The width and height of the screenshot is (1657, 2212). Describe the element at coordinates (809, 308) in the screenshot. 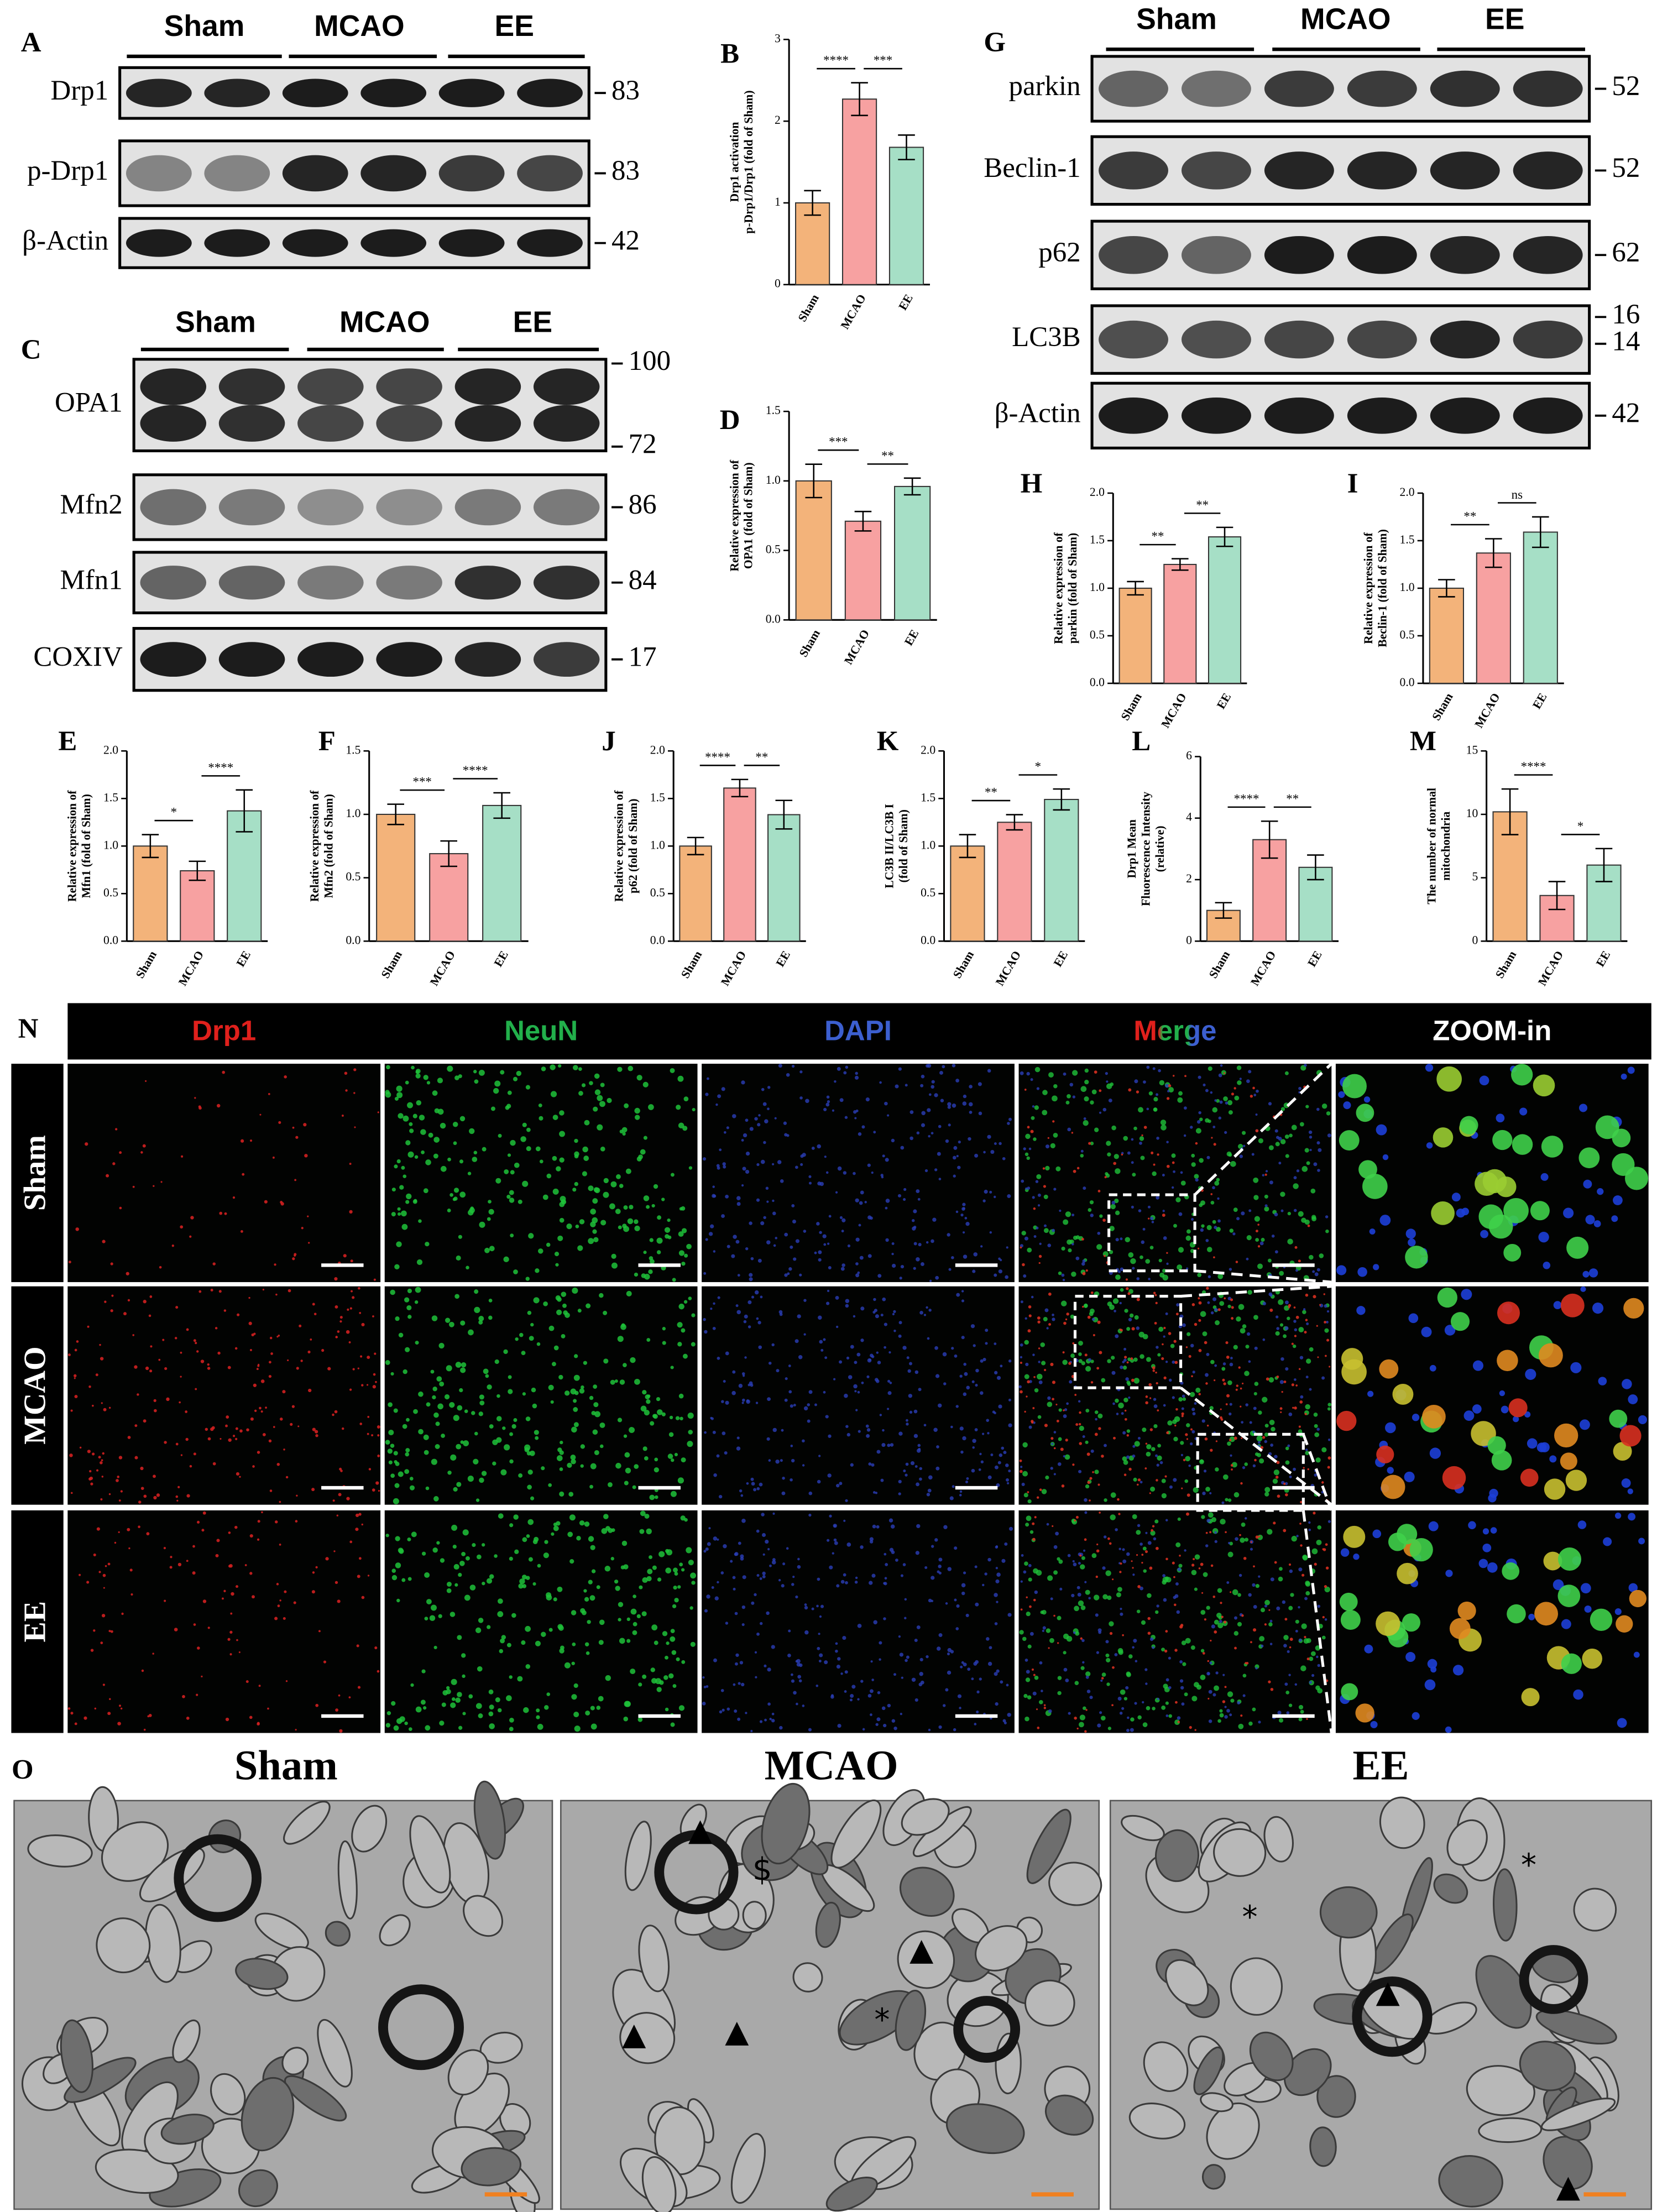

I see `x-tick-label: Sham` at that location.